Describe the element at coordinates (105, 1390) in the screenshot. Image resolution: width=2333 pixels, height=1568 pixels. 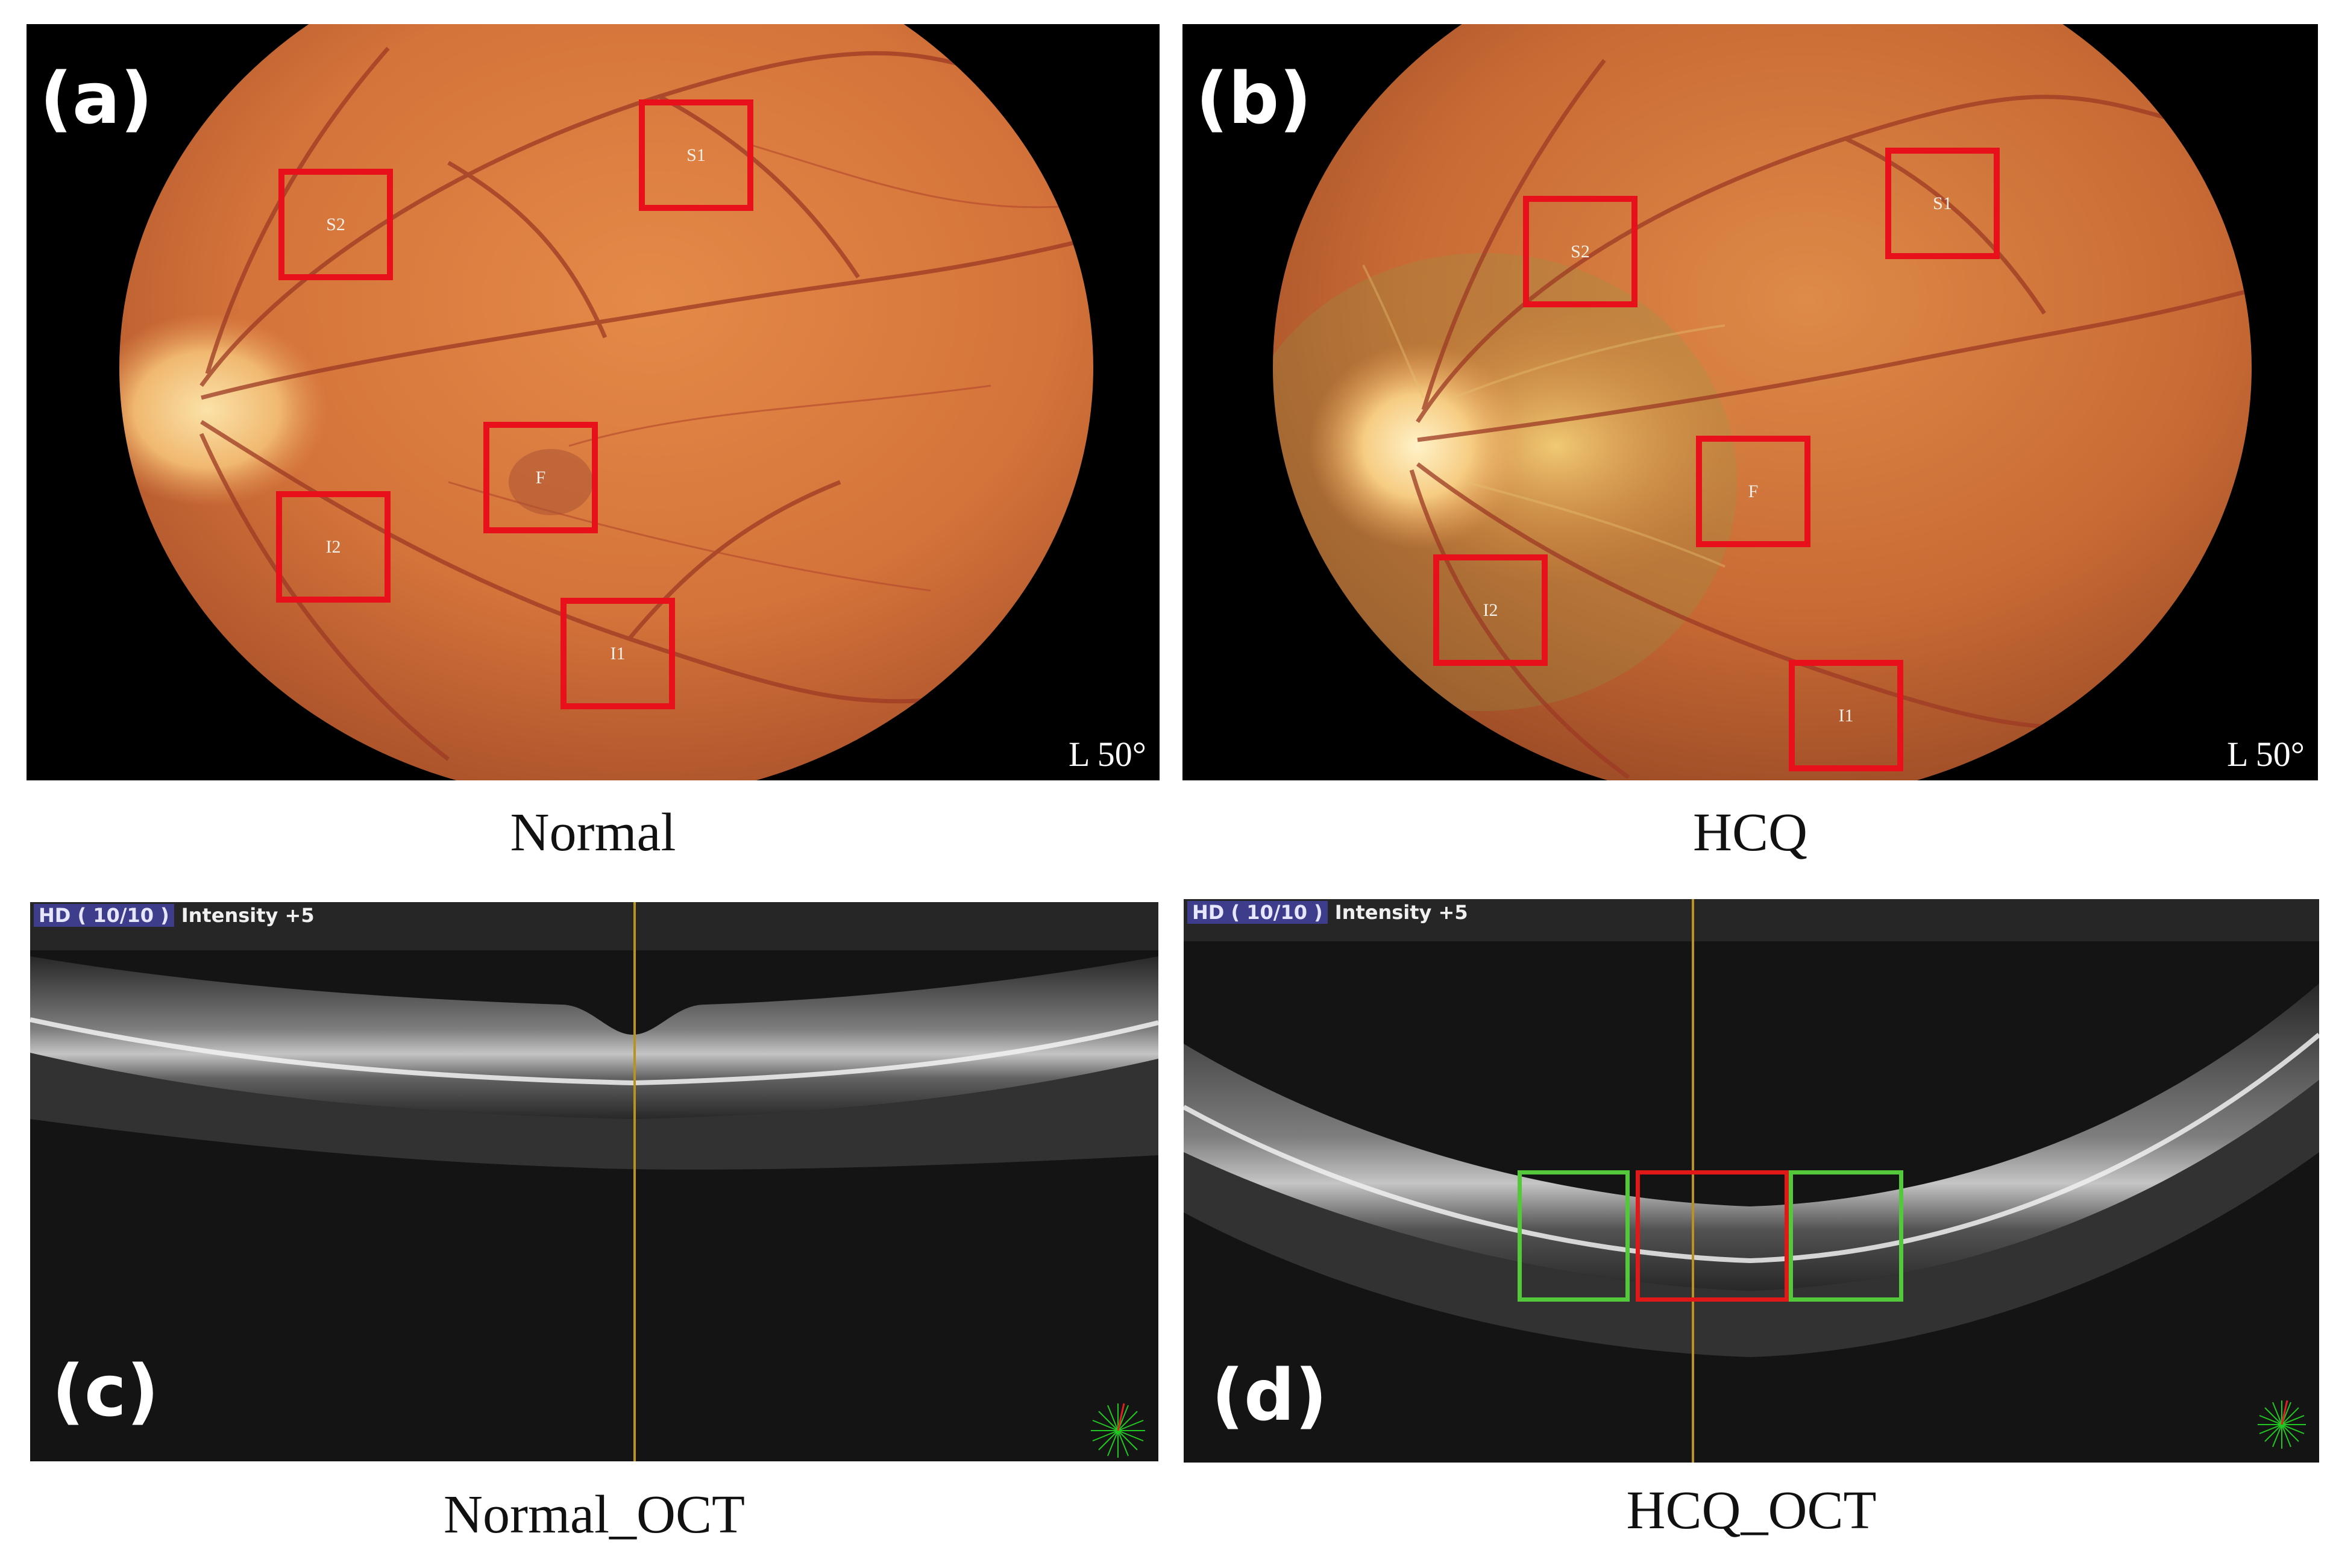
I see `panel-label-c: (c)` at that location.